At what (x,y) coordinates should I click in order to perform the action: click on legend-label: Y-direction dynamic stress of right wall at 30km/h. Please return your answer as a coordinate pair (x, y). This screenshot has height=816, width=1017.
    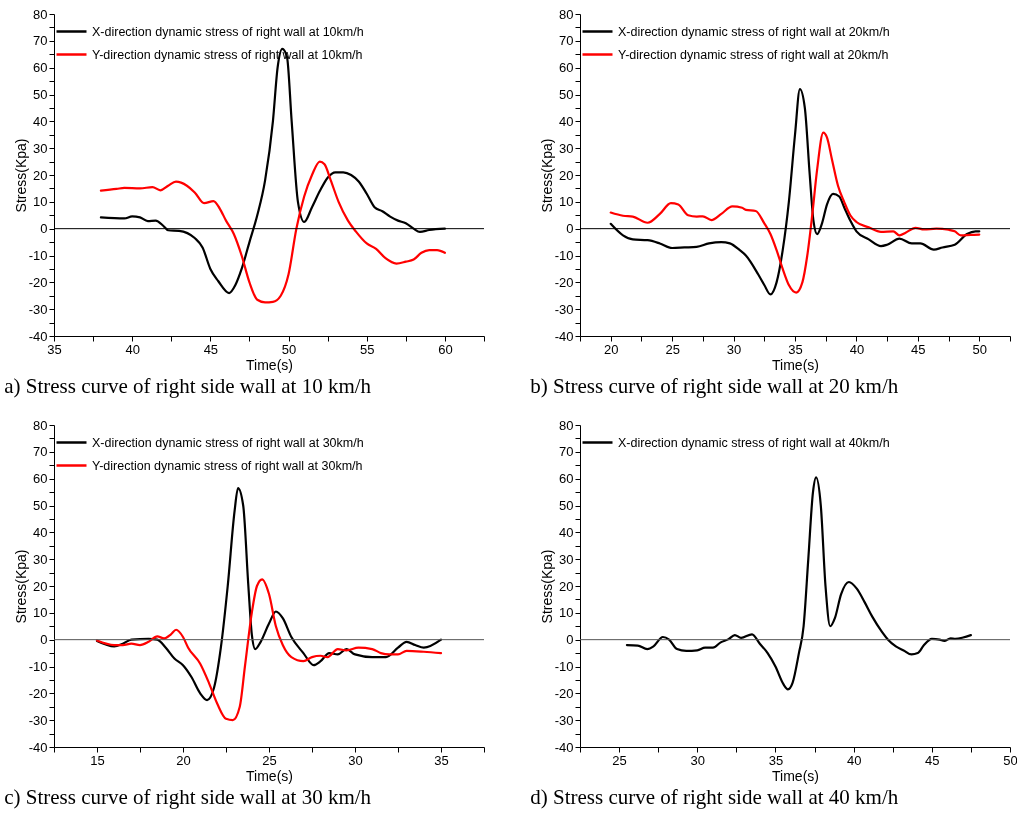
    Looking at the image, I should click on (227, 465).